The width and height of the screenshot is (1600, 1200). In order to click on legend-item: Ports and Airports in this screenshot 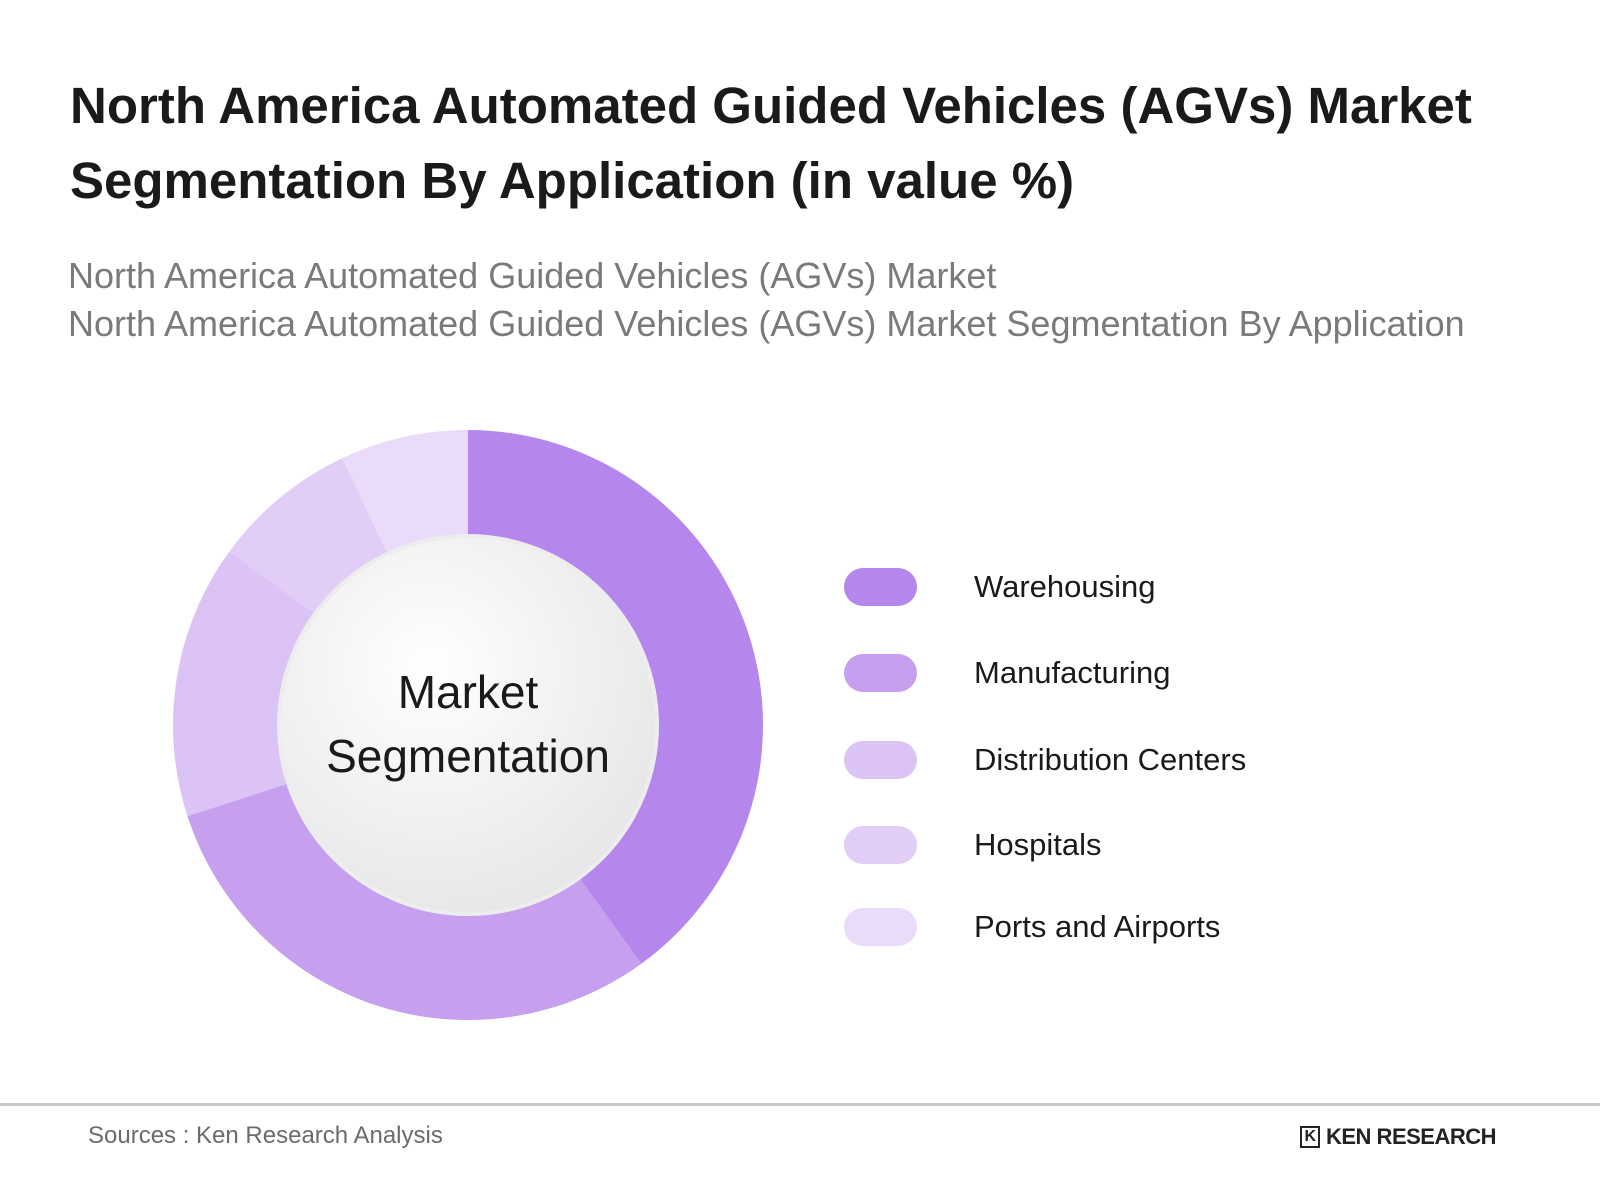, I will do `click(1032, 927)`.